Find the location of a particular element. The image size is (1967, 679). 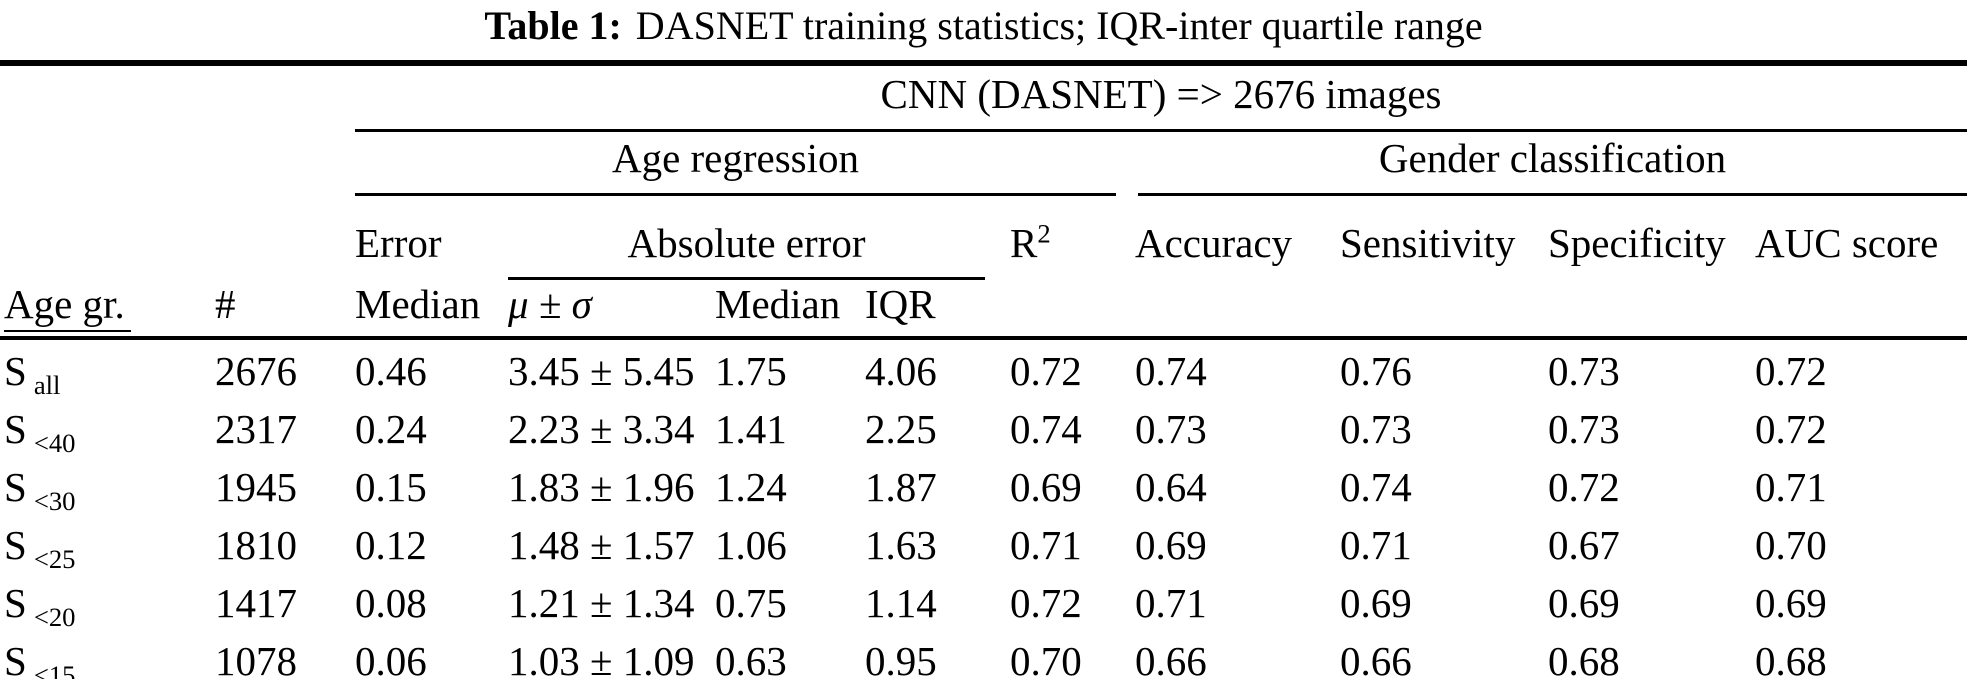

count-cell: 1417 is located at coordinates (256, 602).